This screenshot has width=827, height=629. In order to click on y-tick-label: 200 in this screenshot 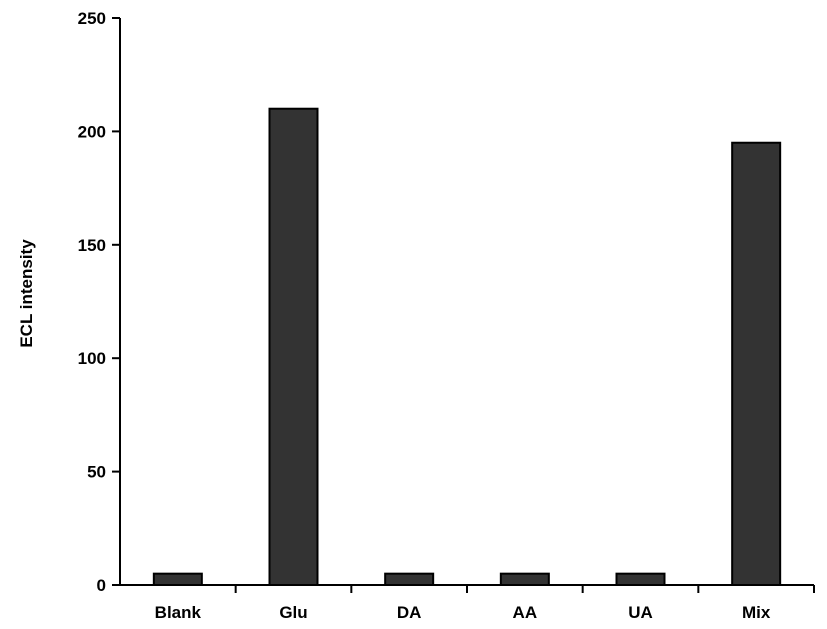, I will do `click(92, 131)`.